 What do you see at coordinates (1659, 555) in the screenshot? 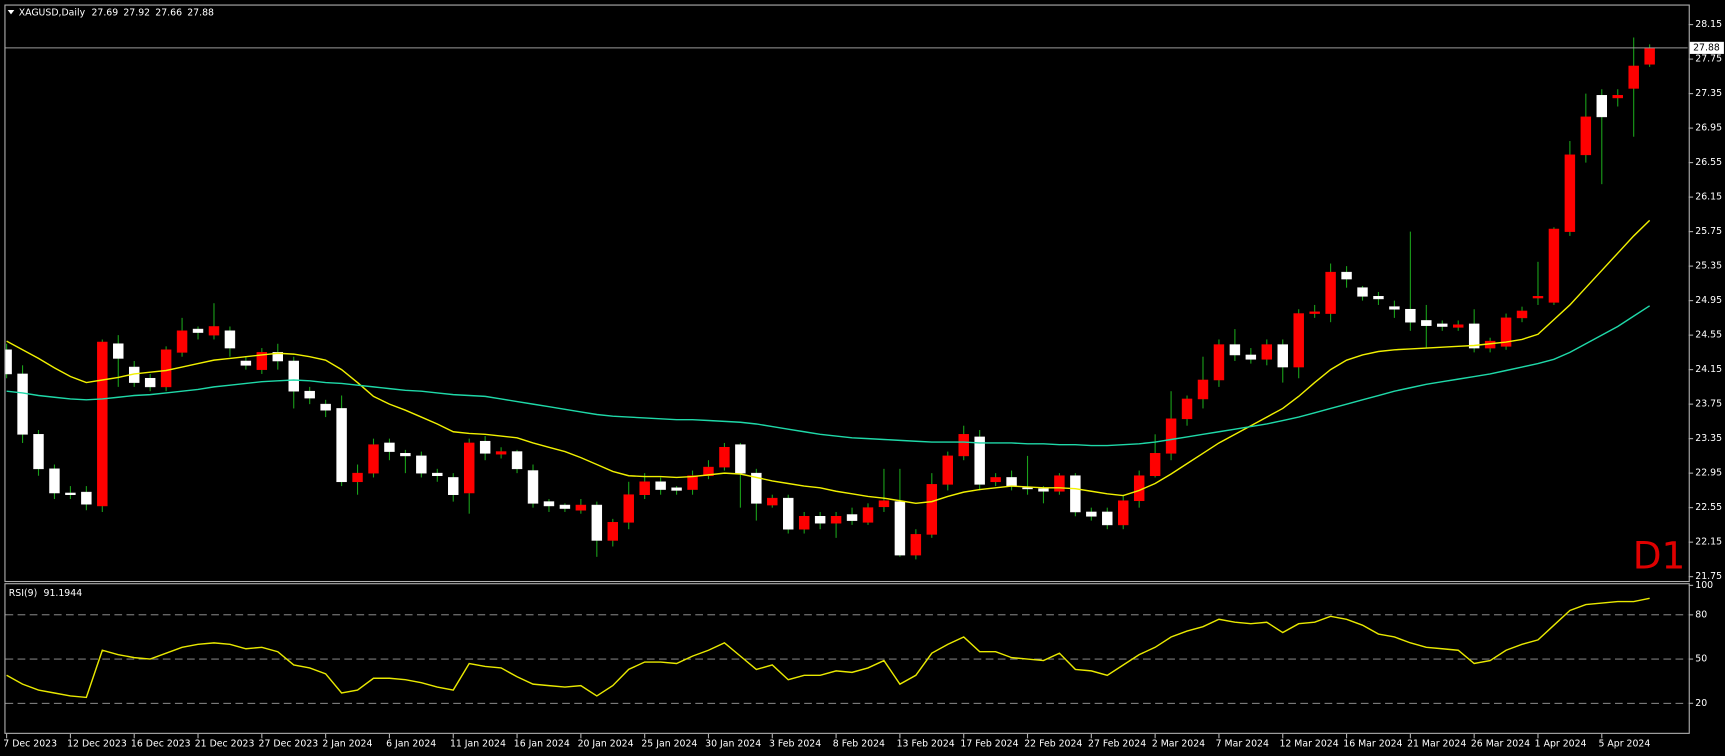
I see `timeframe-label: D1` at bounding box center [1659, 555].